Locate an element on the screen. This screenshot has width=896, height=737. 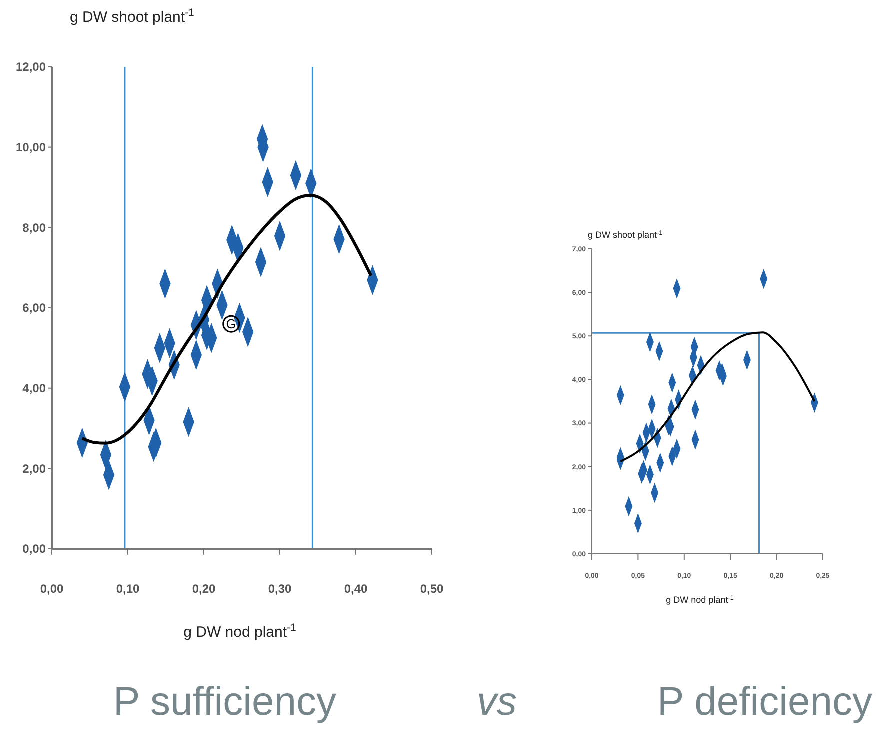
annotation: G is located at coordinates (231, 324).